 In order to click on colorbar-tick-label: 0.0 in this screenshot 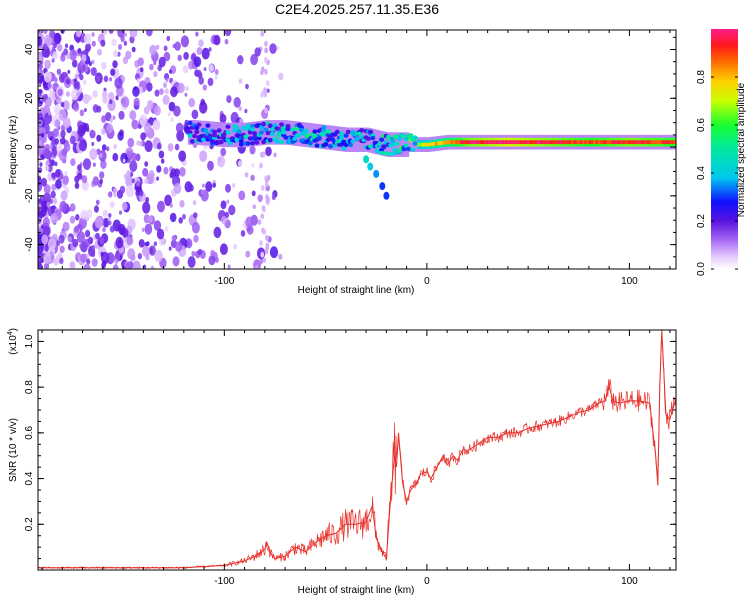, I will do `click(701, 269)`.